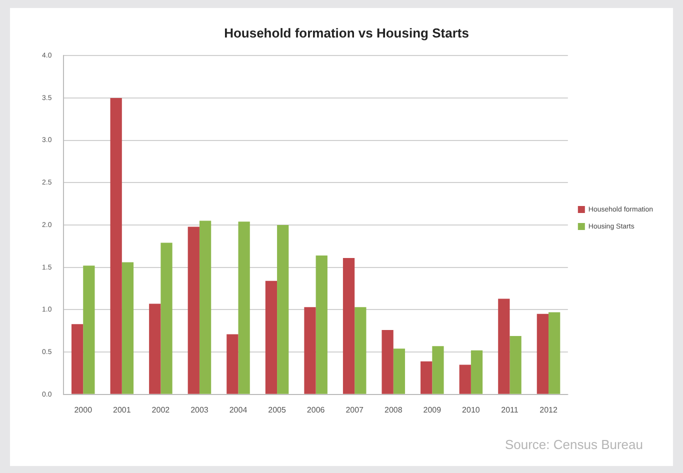 This screenshot has width=683, height=473. I want to click on x-tick-label: 2004, so click(238, 409).